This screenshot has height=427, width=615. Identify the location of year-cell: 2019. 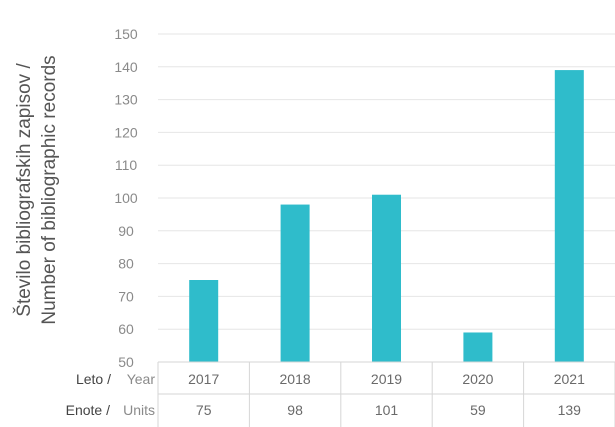
(386, 379).